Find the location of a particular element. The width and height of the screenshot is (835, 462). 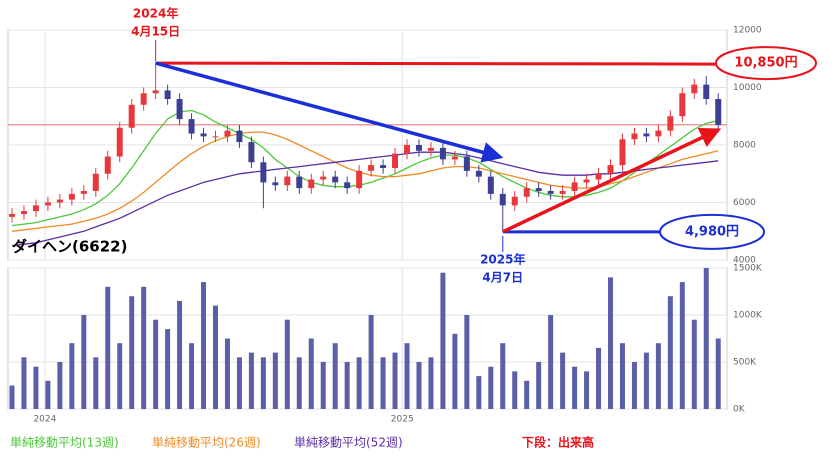

low-price-label: 4,980円 is located at coordinates (712, 231).